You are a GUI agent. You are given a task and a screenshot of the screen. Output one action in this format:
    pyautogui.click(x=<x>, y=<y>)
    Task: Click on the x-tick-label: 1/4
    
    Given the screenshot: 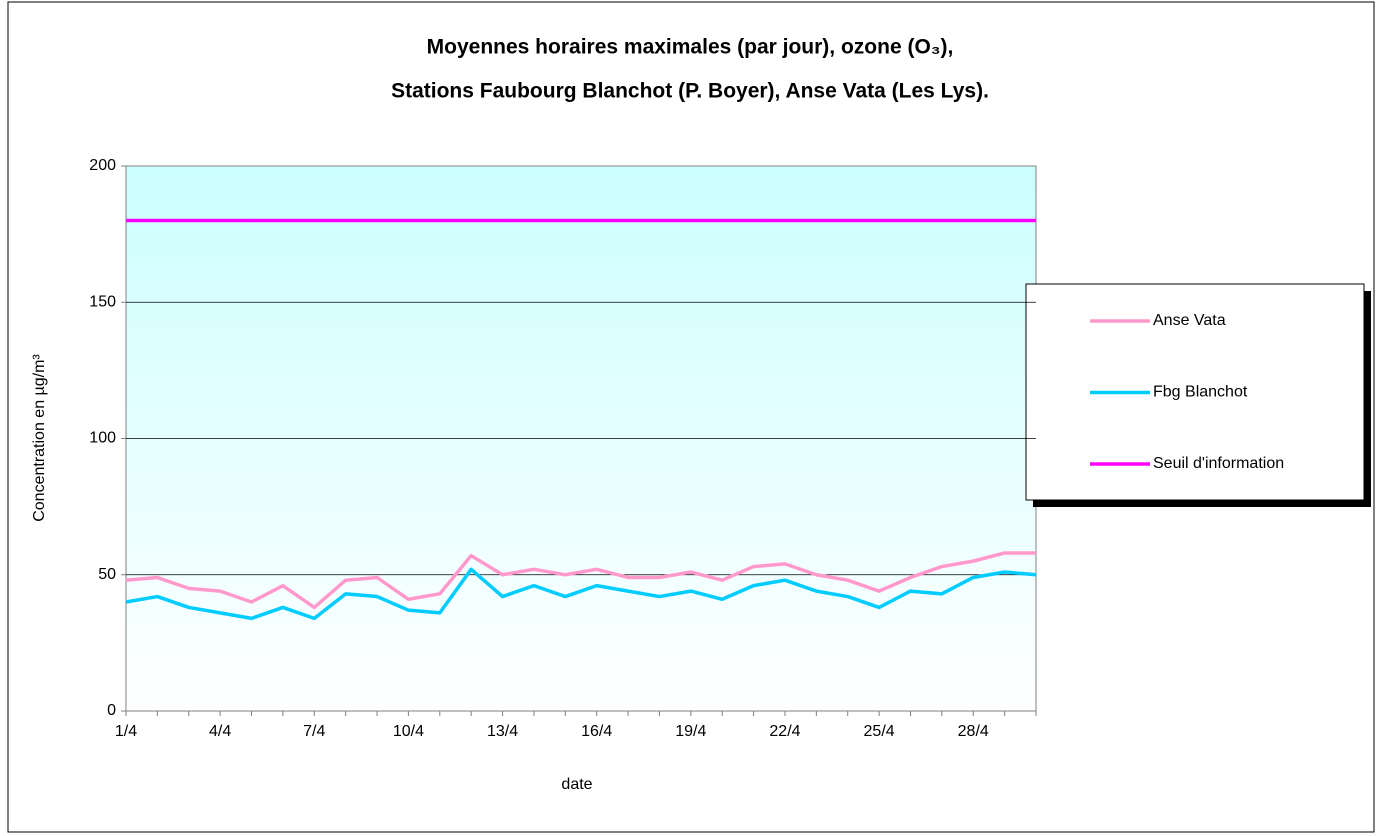 What is the action you would take?
    pyautogui.click(x=126, y=731)
    